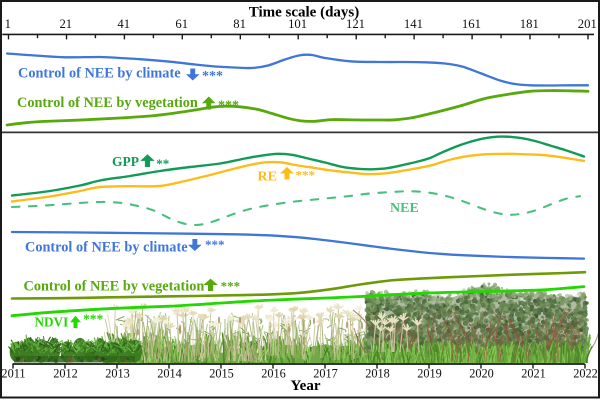 Image resolution: width=600 pixels, height=400 pixels. Describe the element at coordinates (404, 208) in the screenshot. I see `svg-text: NEE` at that location.